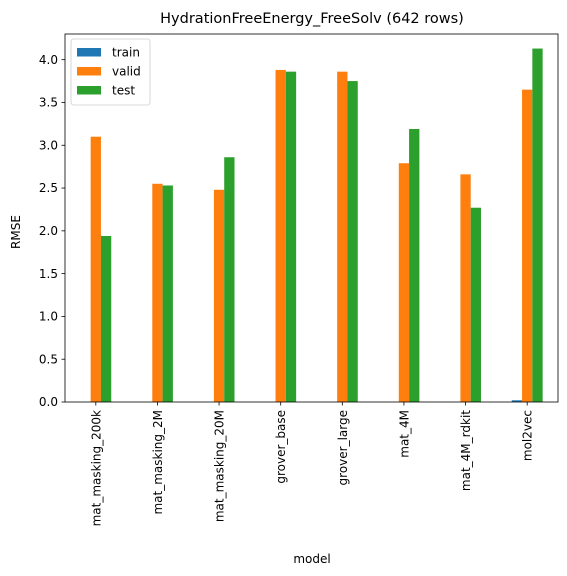 The width and height of the screenshot is (567, 576). I want to click on x-tick-label: grover_base, so click(281, 447).